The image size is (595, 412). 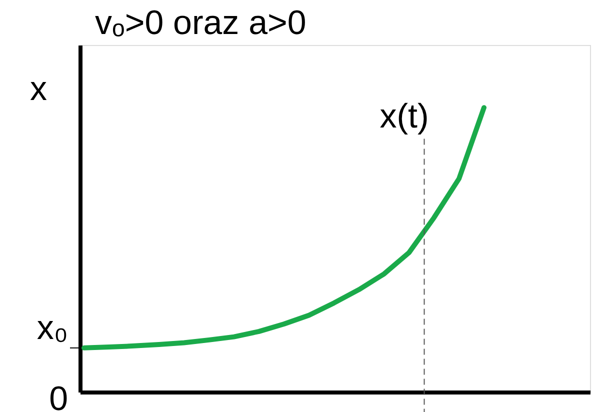 What do you see at coordinates (52, 327) in the screenshot?
I see `text: x₀` at bounding box center [52, 327].